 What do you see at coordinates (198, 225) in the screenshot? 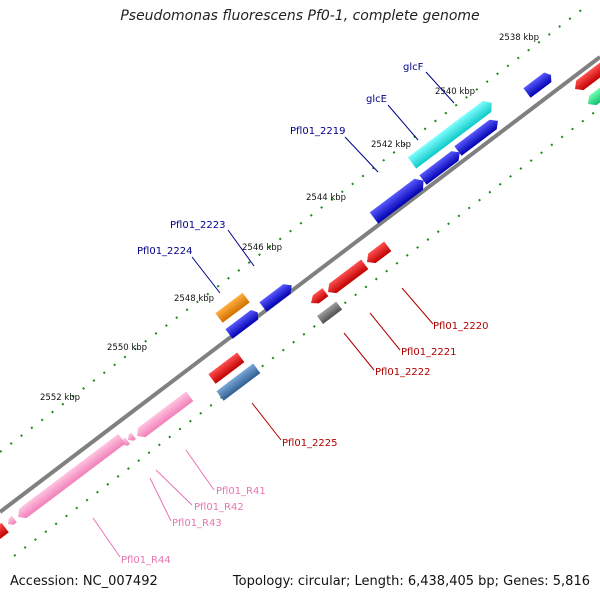
I see `gene-label-pfl01-2223: Pfl01_2223` at bounding box center [198, 225].